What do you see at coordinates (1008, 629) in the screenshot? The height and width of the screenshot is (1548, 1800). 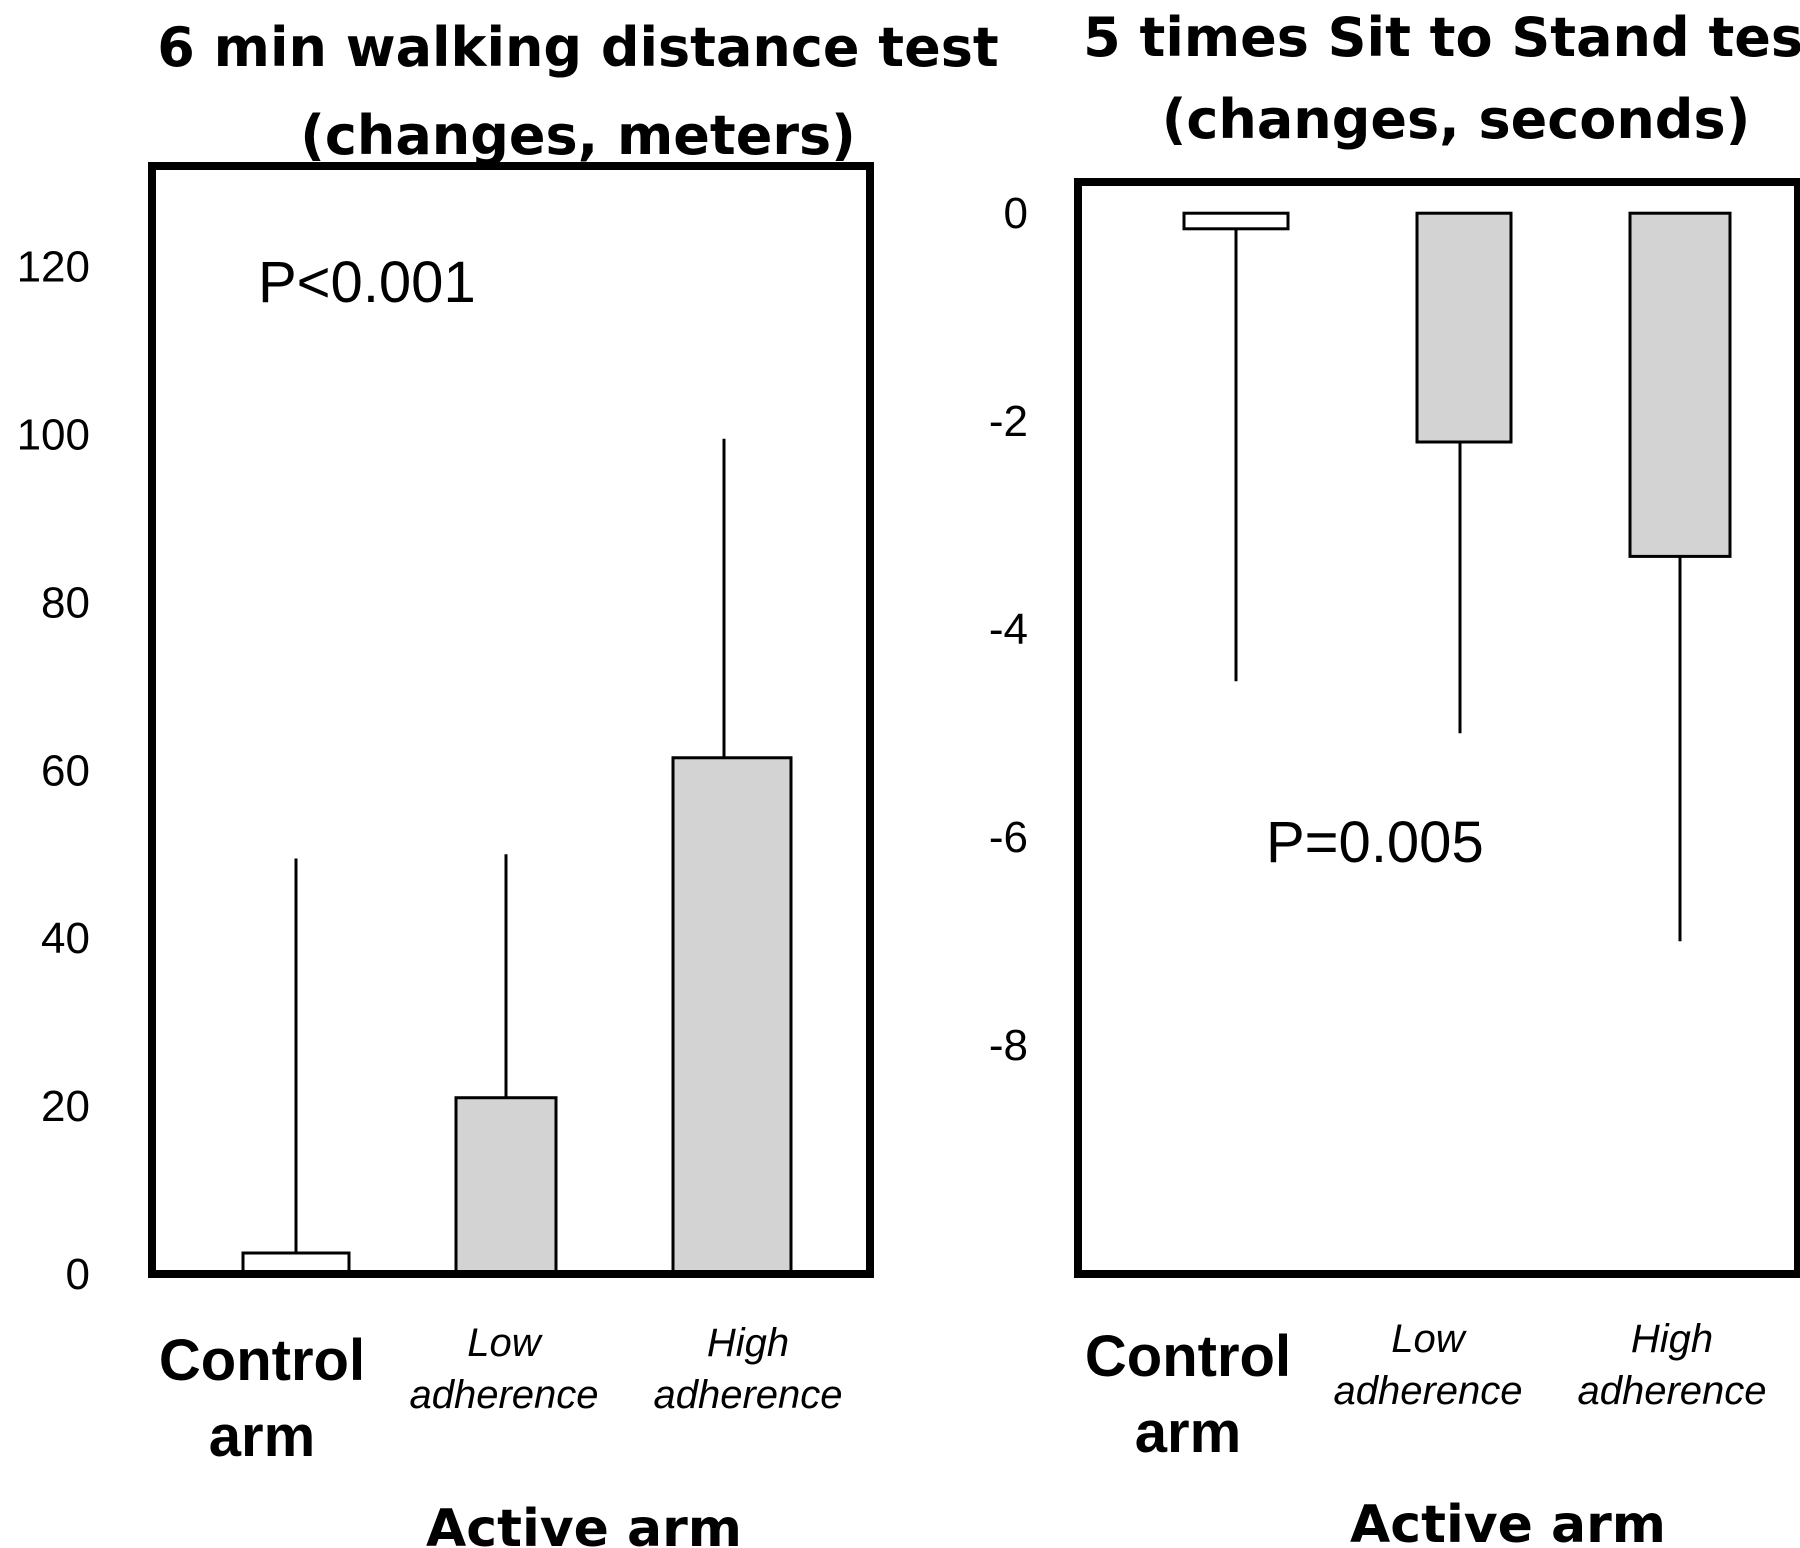 I see `y-tick-label: -4` at bounding box center [1008, 629].